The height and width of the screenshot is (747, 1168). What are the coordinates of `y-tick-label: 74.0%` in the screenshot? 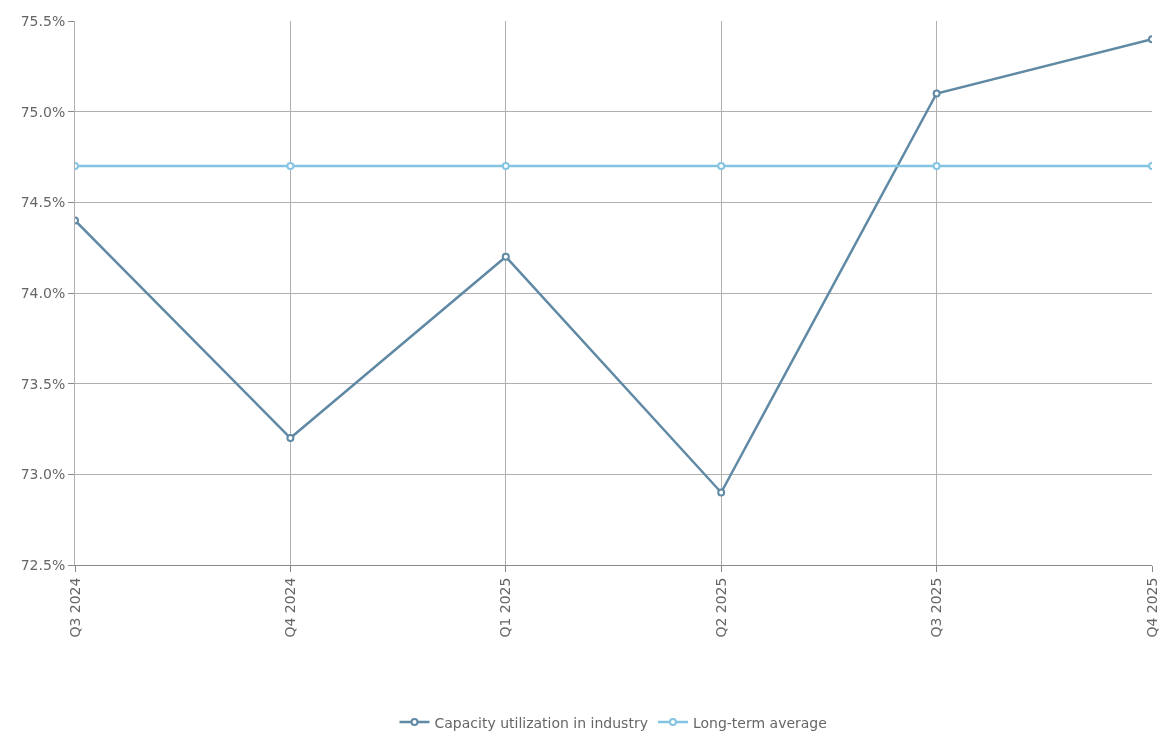 It's located at (43, 292).